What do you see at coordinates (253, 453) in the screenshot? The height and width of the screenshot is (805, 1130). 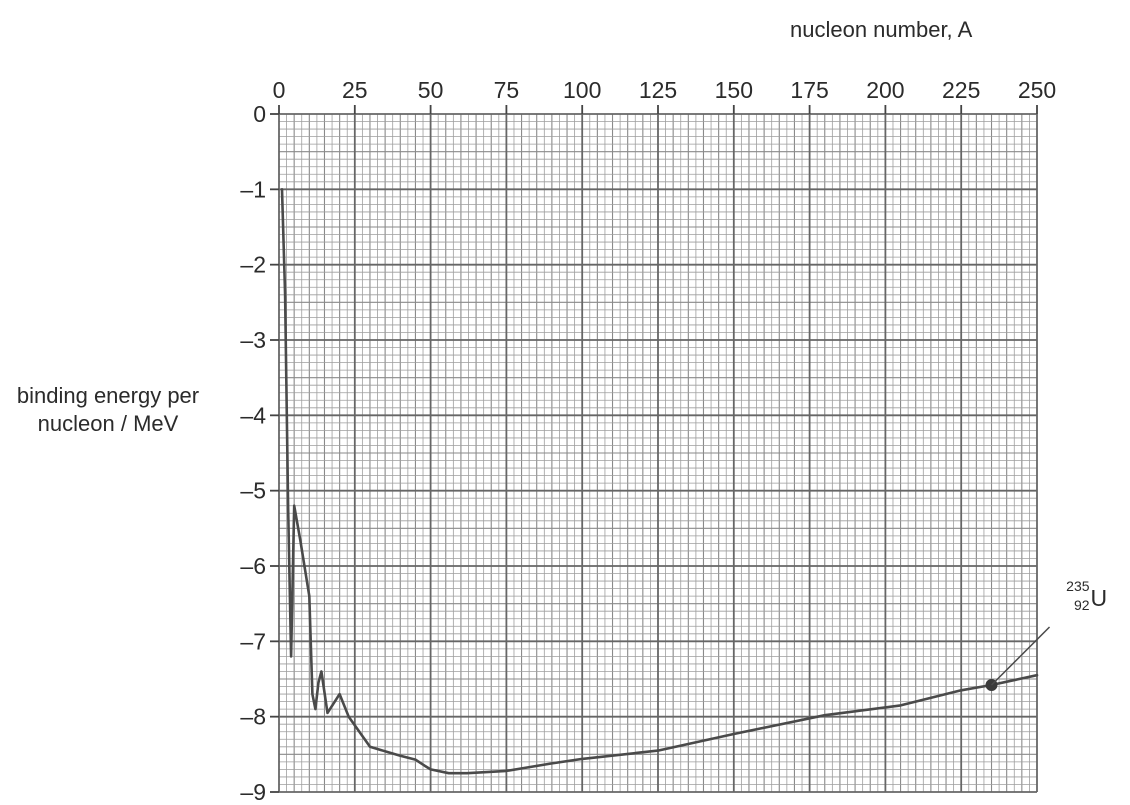 I see `y-tick-labels: 0 –1 –2 –3 –4 –5 –6 –7 –8 –9` at bounding box center [253, 453].